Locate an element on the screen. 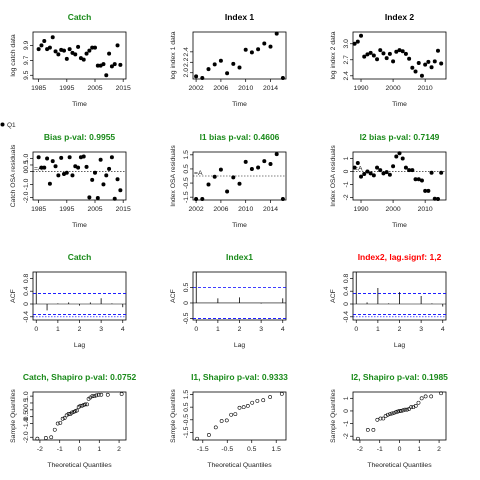 The height and width of the screenshot is (480, 480). x-tick-label: 2014 is located at coordinates (270, 209).